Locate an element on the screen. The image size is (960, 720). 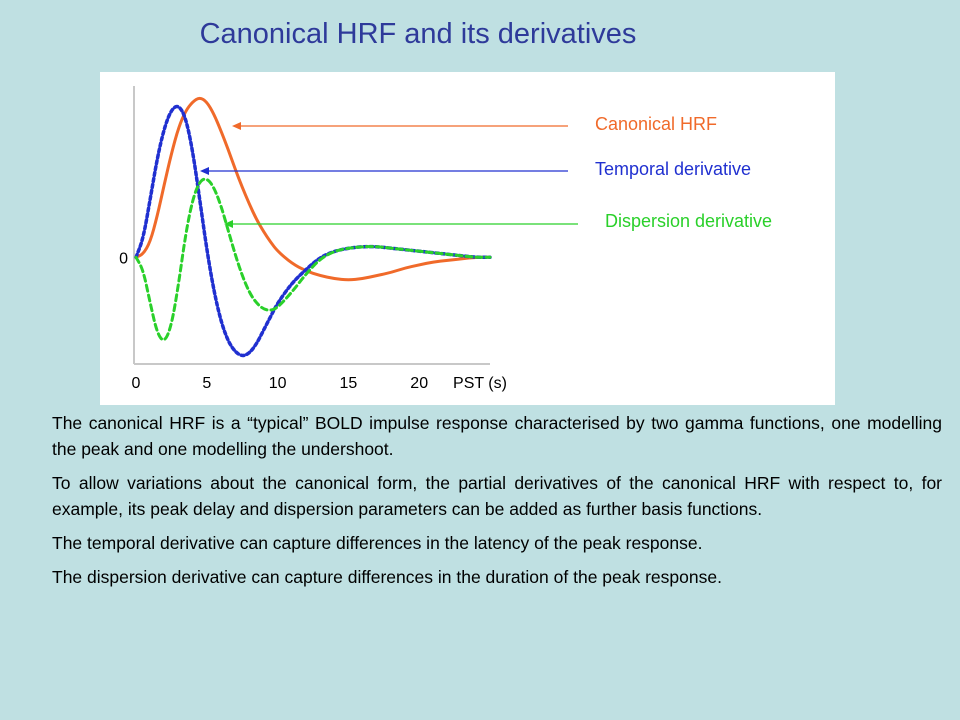
x-tick-label: 15 is located at coordinates (349, 383).